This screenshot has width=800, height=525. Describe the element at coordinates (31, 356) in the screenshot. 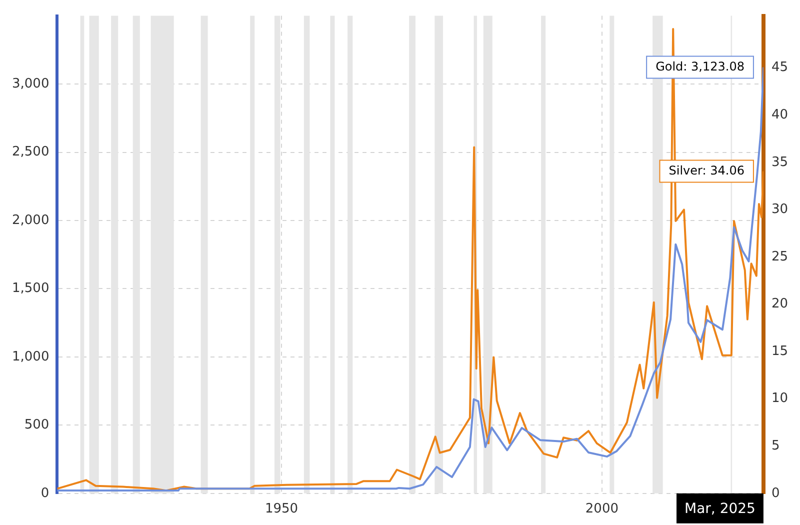

I see `y-tick-label: 1,000` at that location.